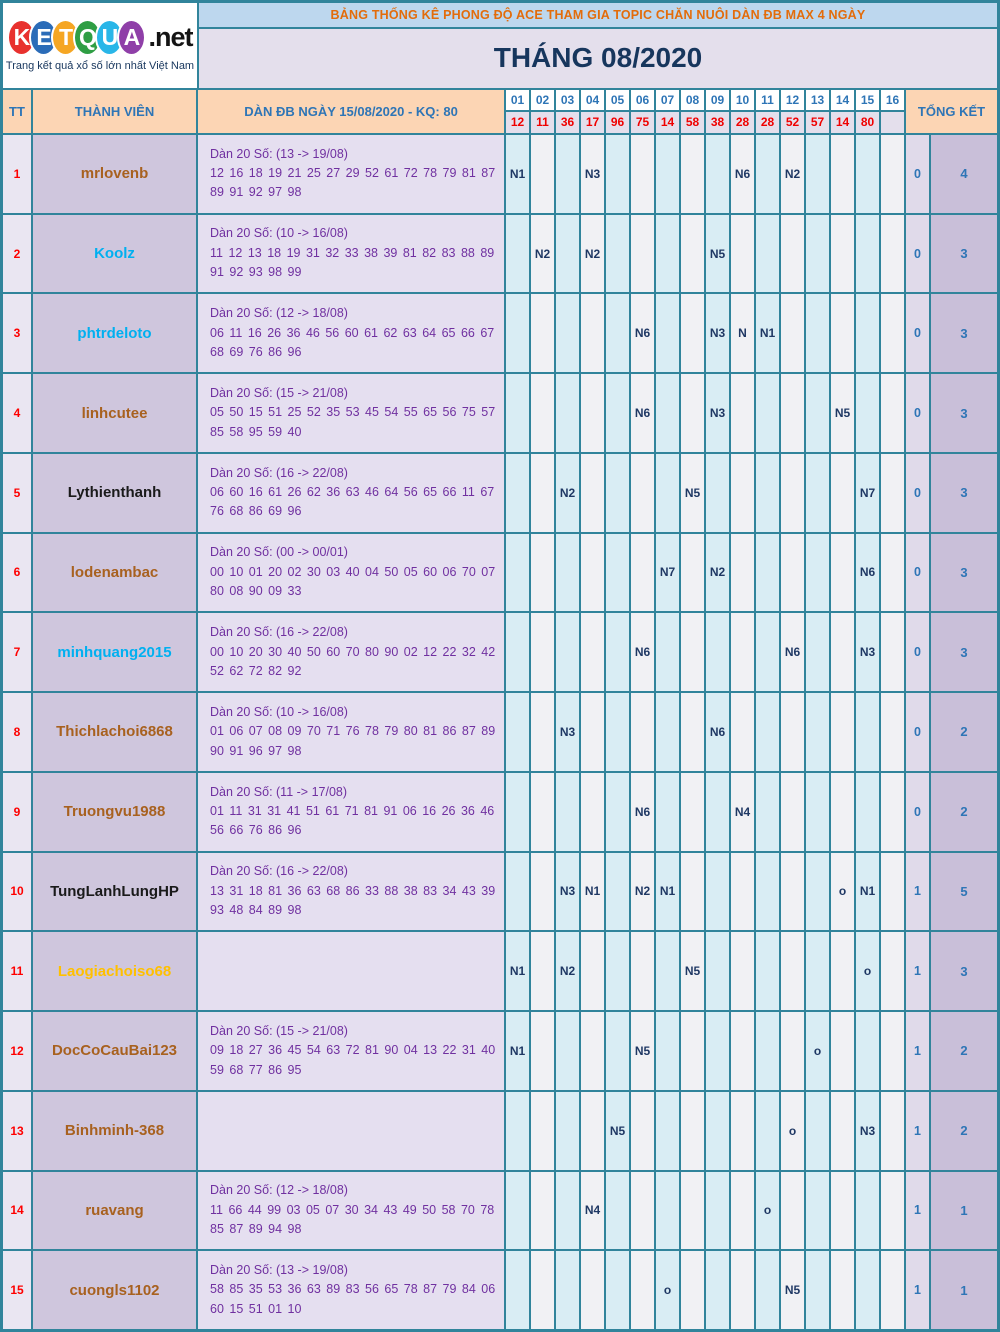  What do you see at coordinates (951, 111) in the screenshot?
I see `column-header-total: TỔNG KẾT` at bounding box center [951, 111].